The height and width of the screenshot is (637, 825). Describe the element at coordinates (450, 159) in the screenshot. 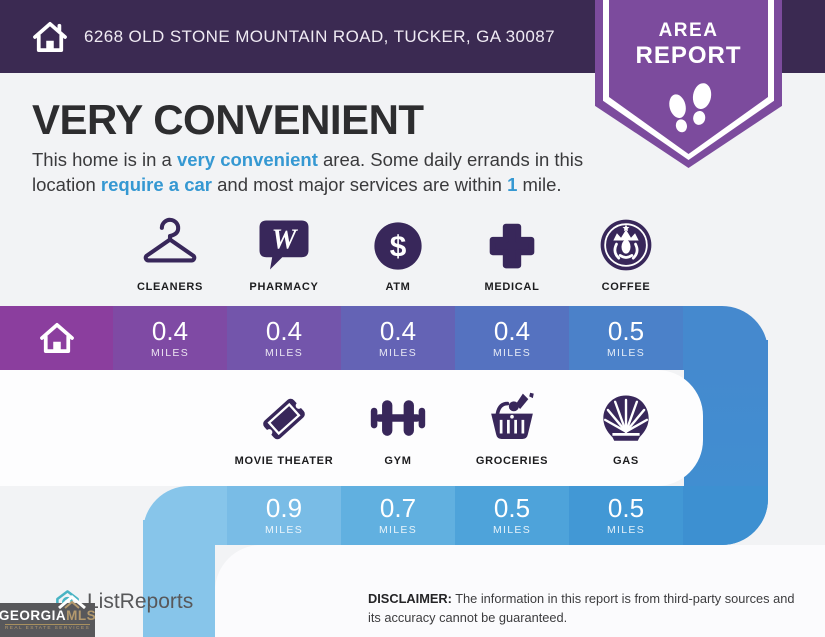

I see `desc-text: area. Some daily errands in this` at that location.